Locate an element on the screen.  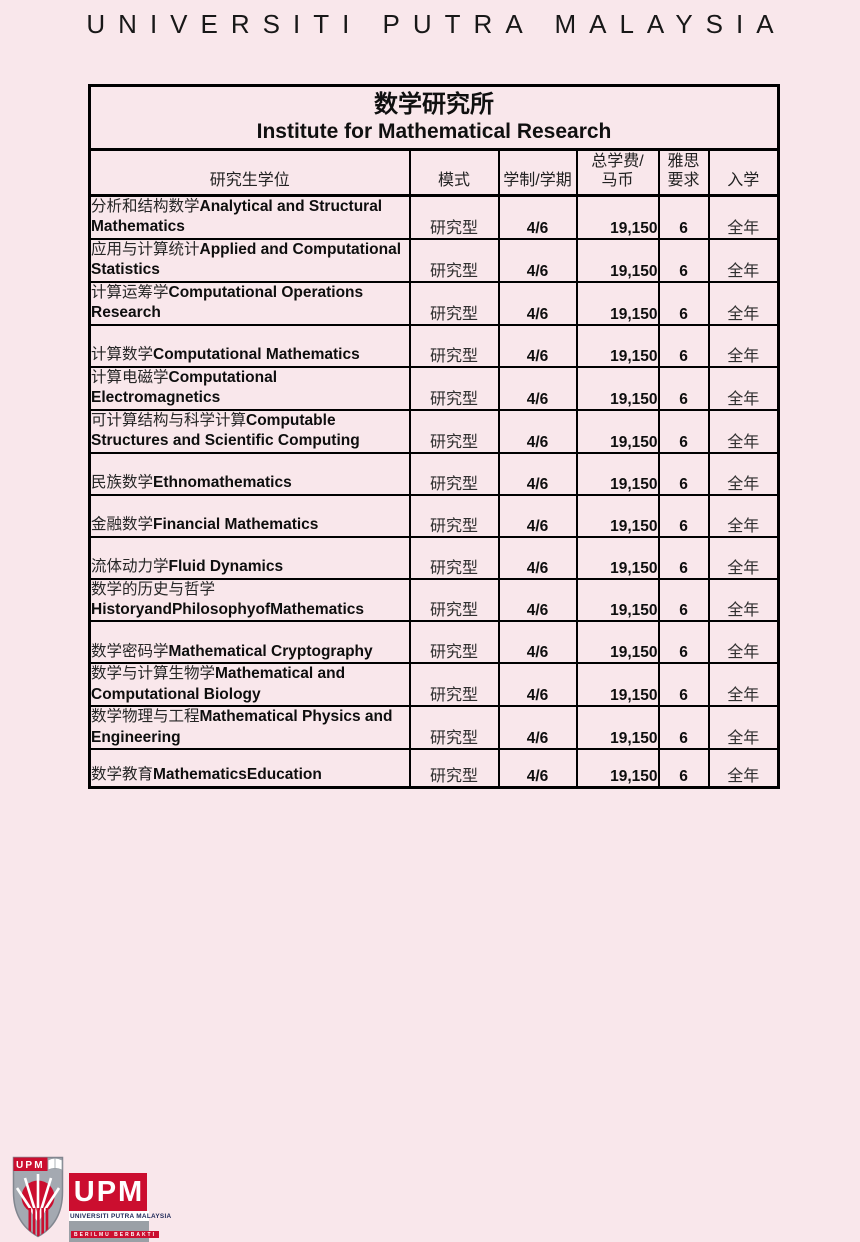
degree-name-en: Applied and Computational Statistics is located at coordinates (246, 259).